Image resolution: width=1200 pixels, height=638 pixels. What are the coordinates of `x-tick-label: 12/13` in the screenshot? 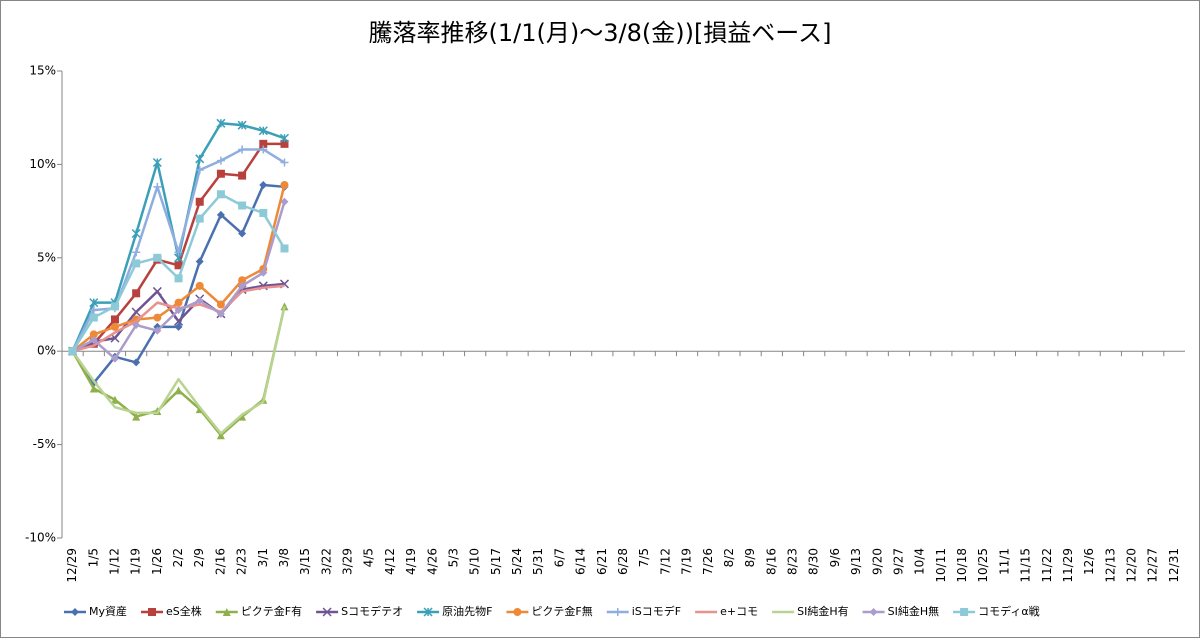 It's located at (1110, 565).